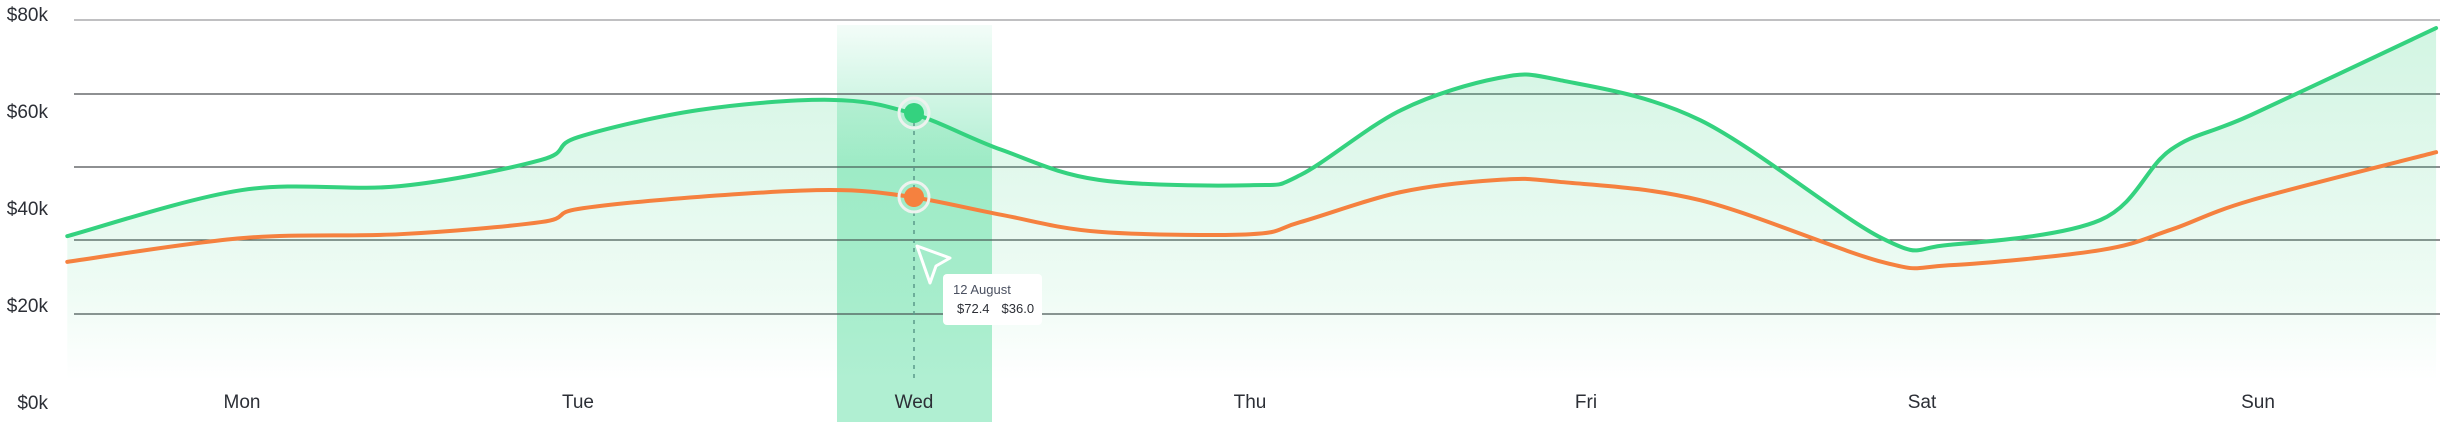 This screenshot has width=2440, height=422. I want to click on y-tick-label: $60k, so click(28, 112).